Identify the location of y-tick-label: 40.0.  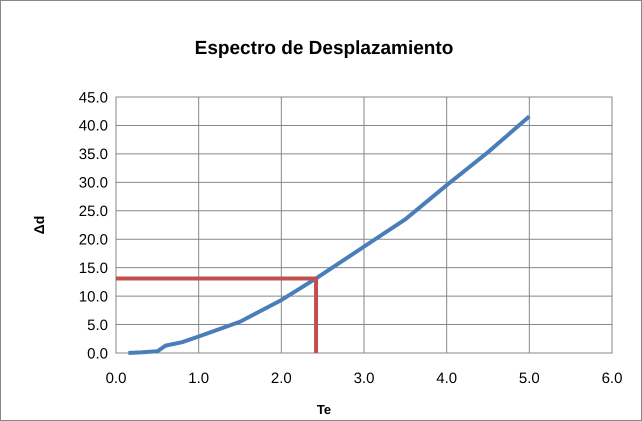
(93, 126).